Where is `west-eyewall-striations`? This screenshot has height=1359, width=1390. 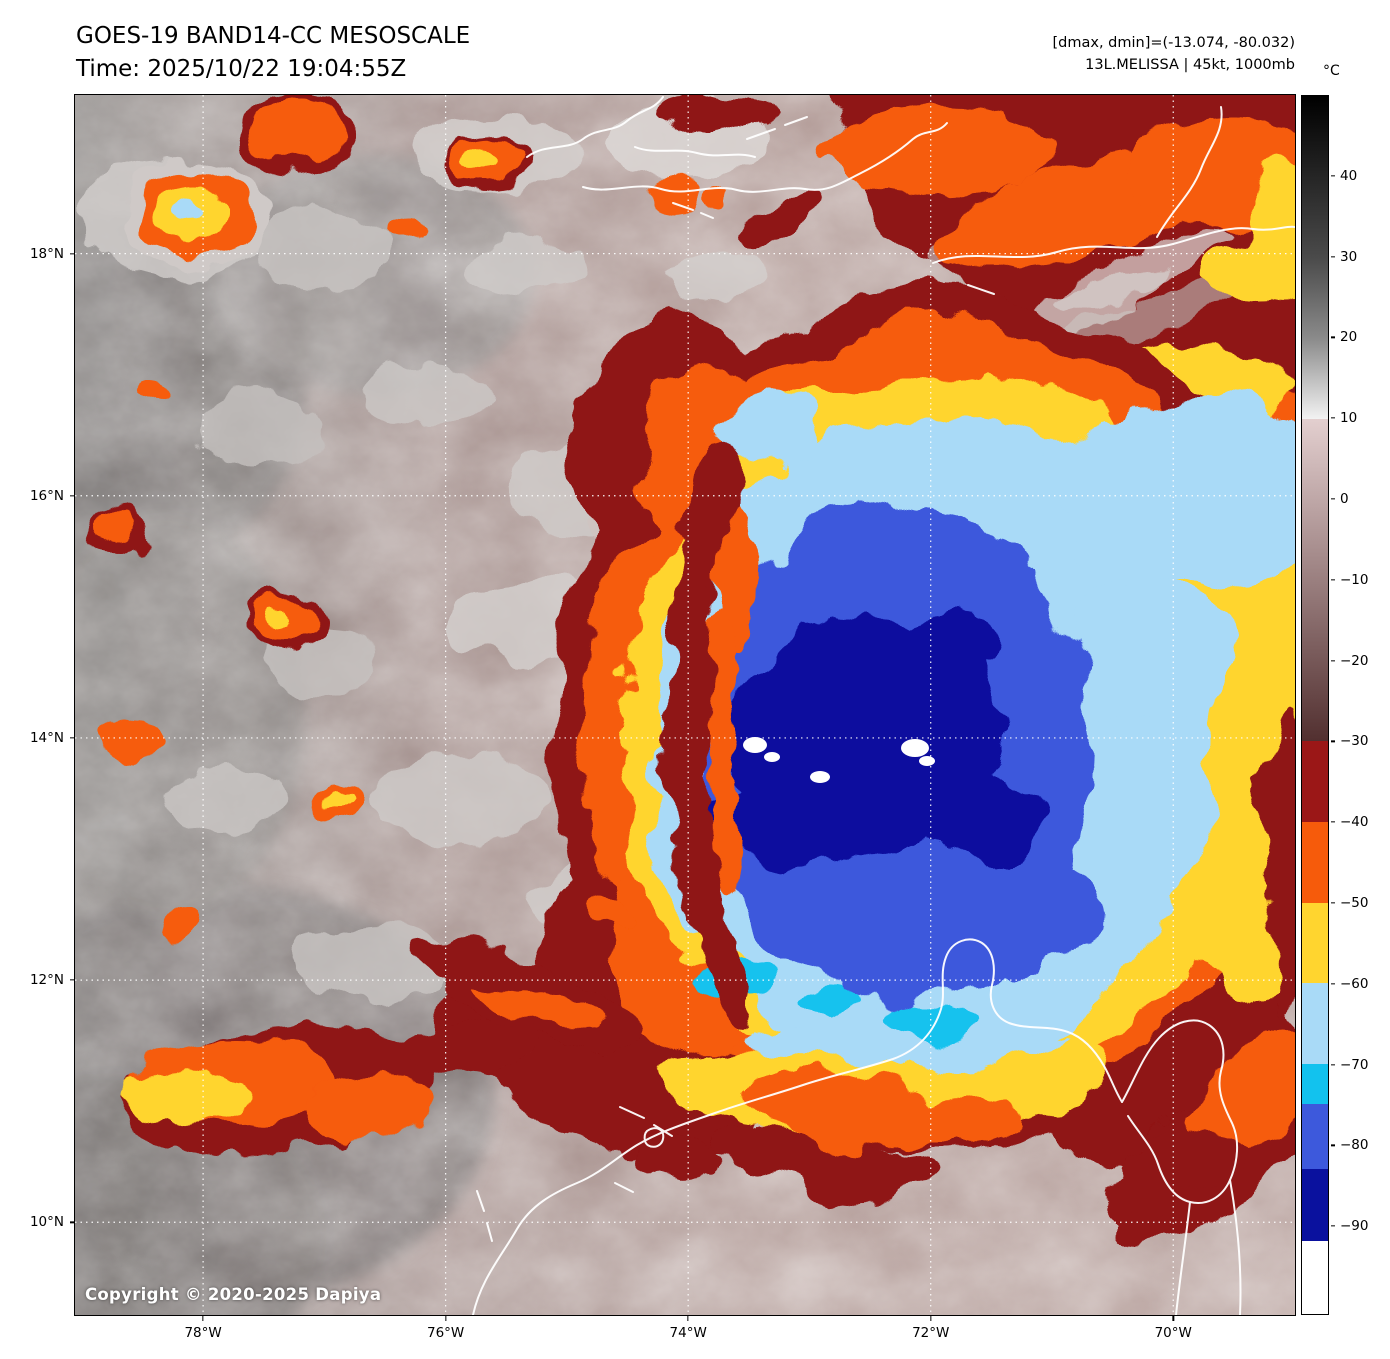 west-eyewall-striations is located at coordinates (709, 733).